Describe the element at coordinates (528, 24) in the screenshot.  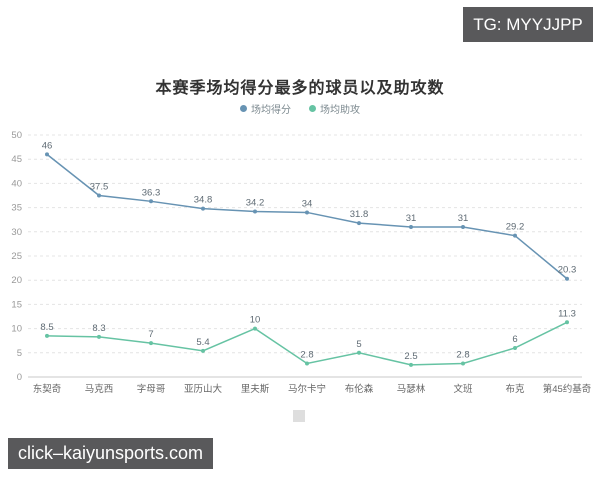
I see `tg-watermark-badge: TG: MYYJJPP` at that location.